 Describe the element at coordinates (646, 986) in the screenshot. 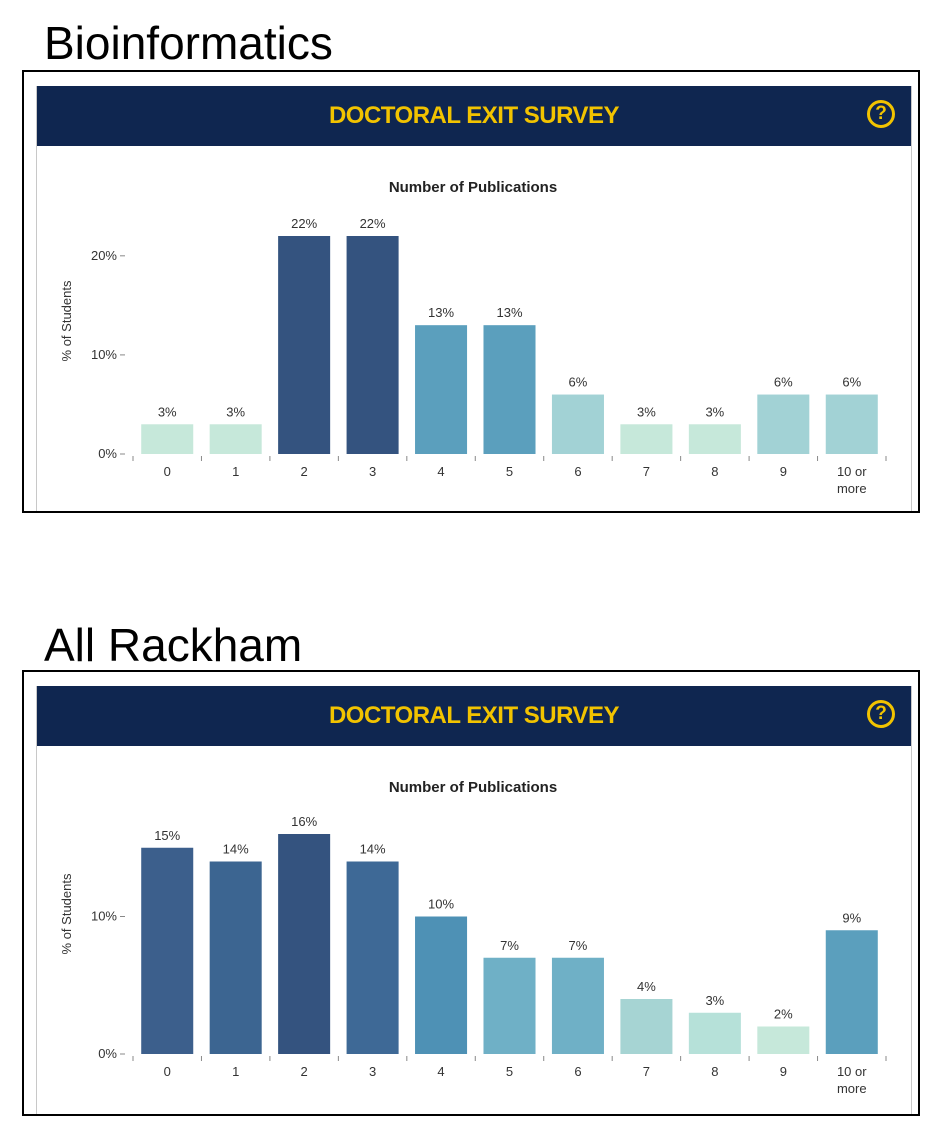

I see `data-label: 4%` at that location.